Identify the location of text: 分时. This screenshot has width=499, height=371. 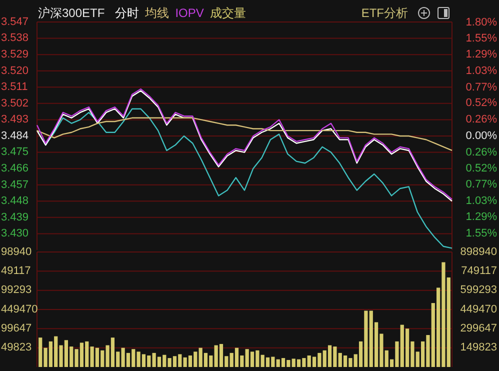
(127, 13).